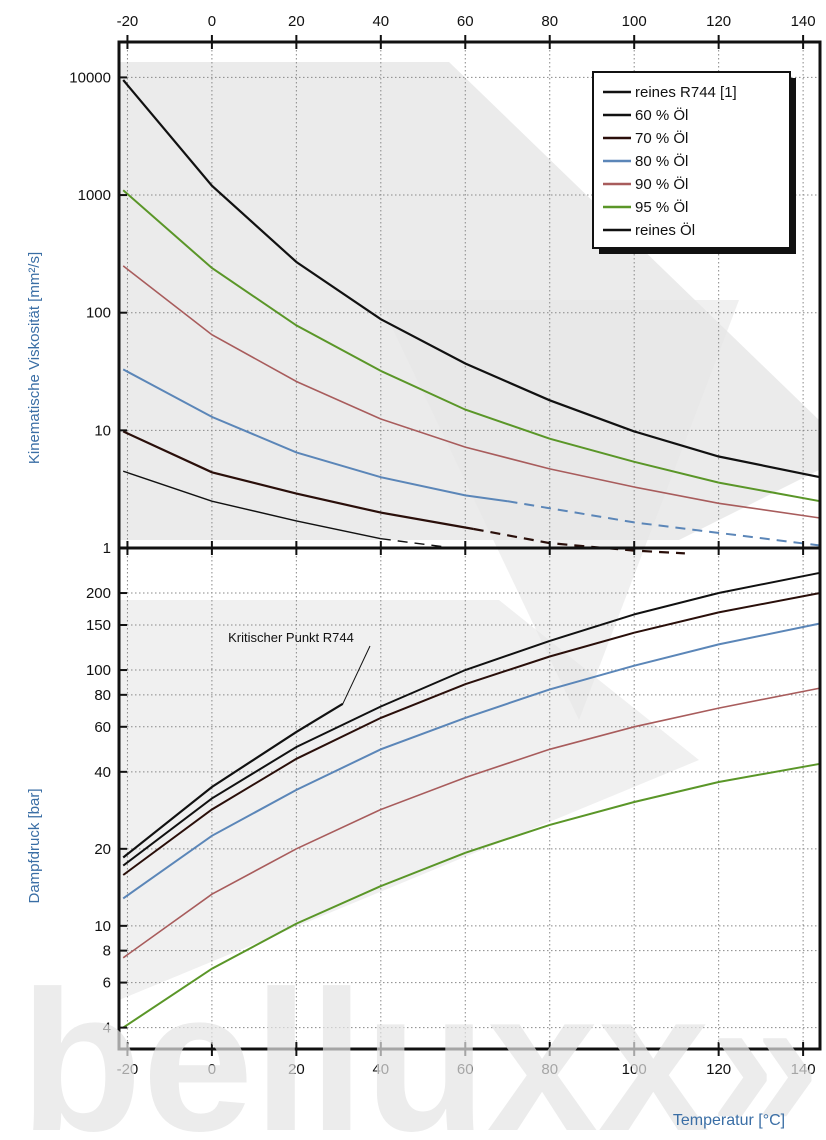  What do you see at coordinates (356, 675) in the screenshot?
I see `annotation-leader` at bounding box center [356, 675].